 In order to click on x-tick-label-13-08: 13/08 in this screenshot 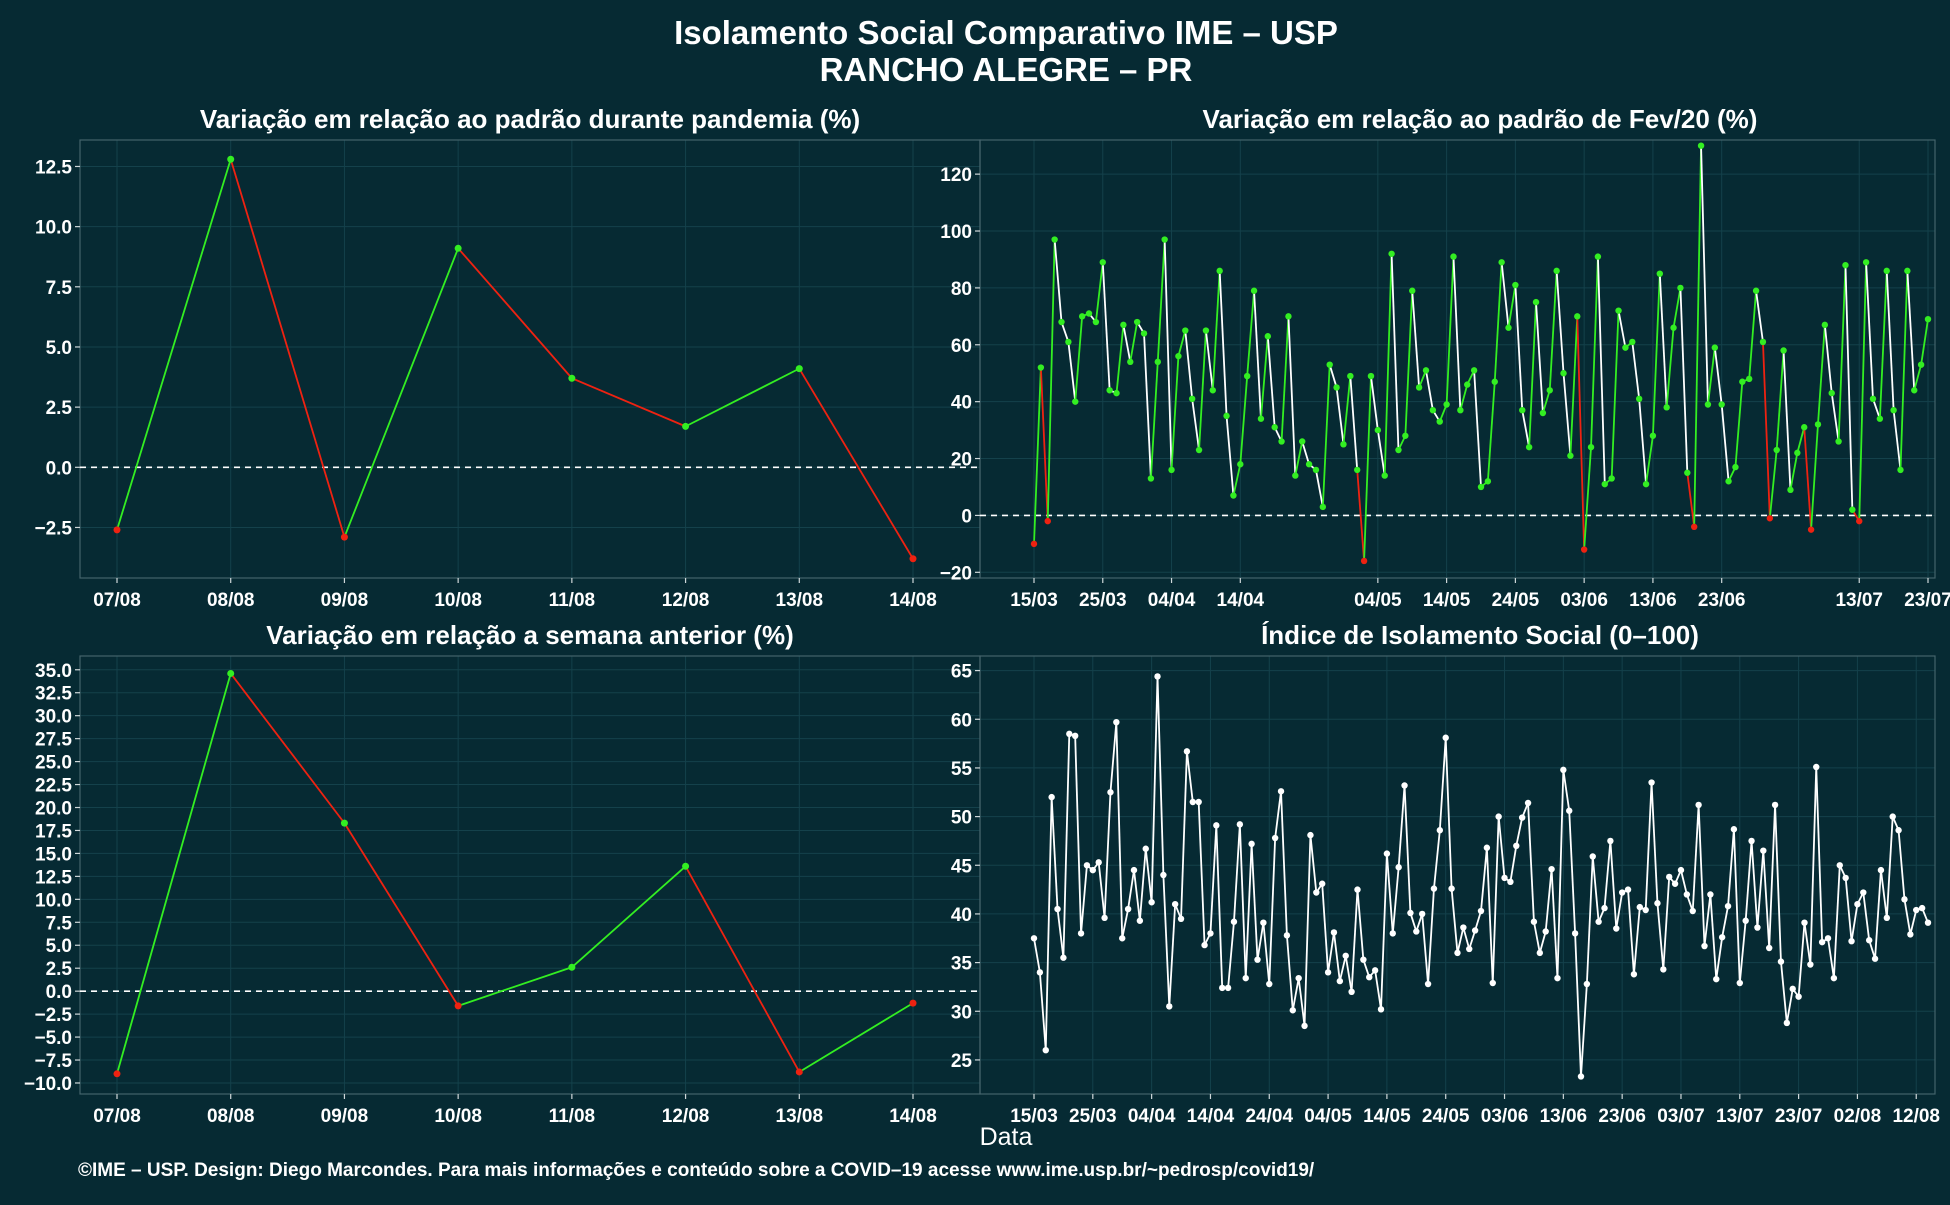, I will do `click(800, 1116)`.